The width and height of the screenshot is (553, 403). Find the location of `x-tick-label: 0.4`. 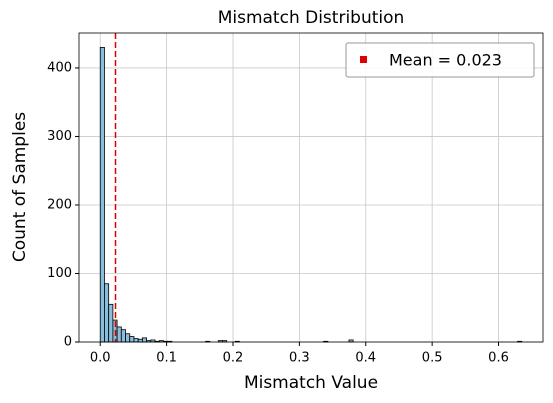

x-tick-label: 0.4 is located at coordinates (365, 358).